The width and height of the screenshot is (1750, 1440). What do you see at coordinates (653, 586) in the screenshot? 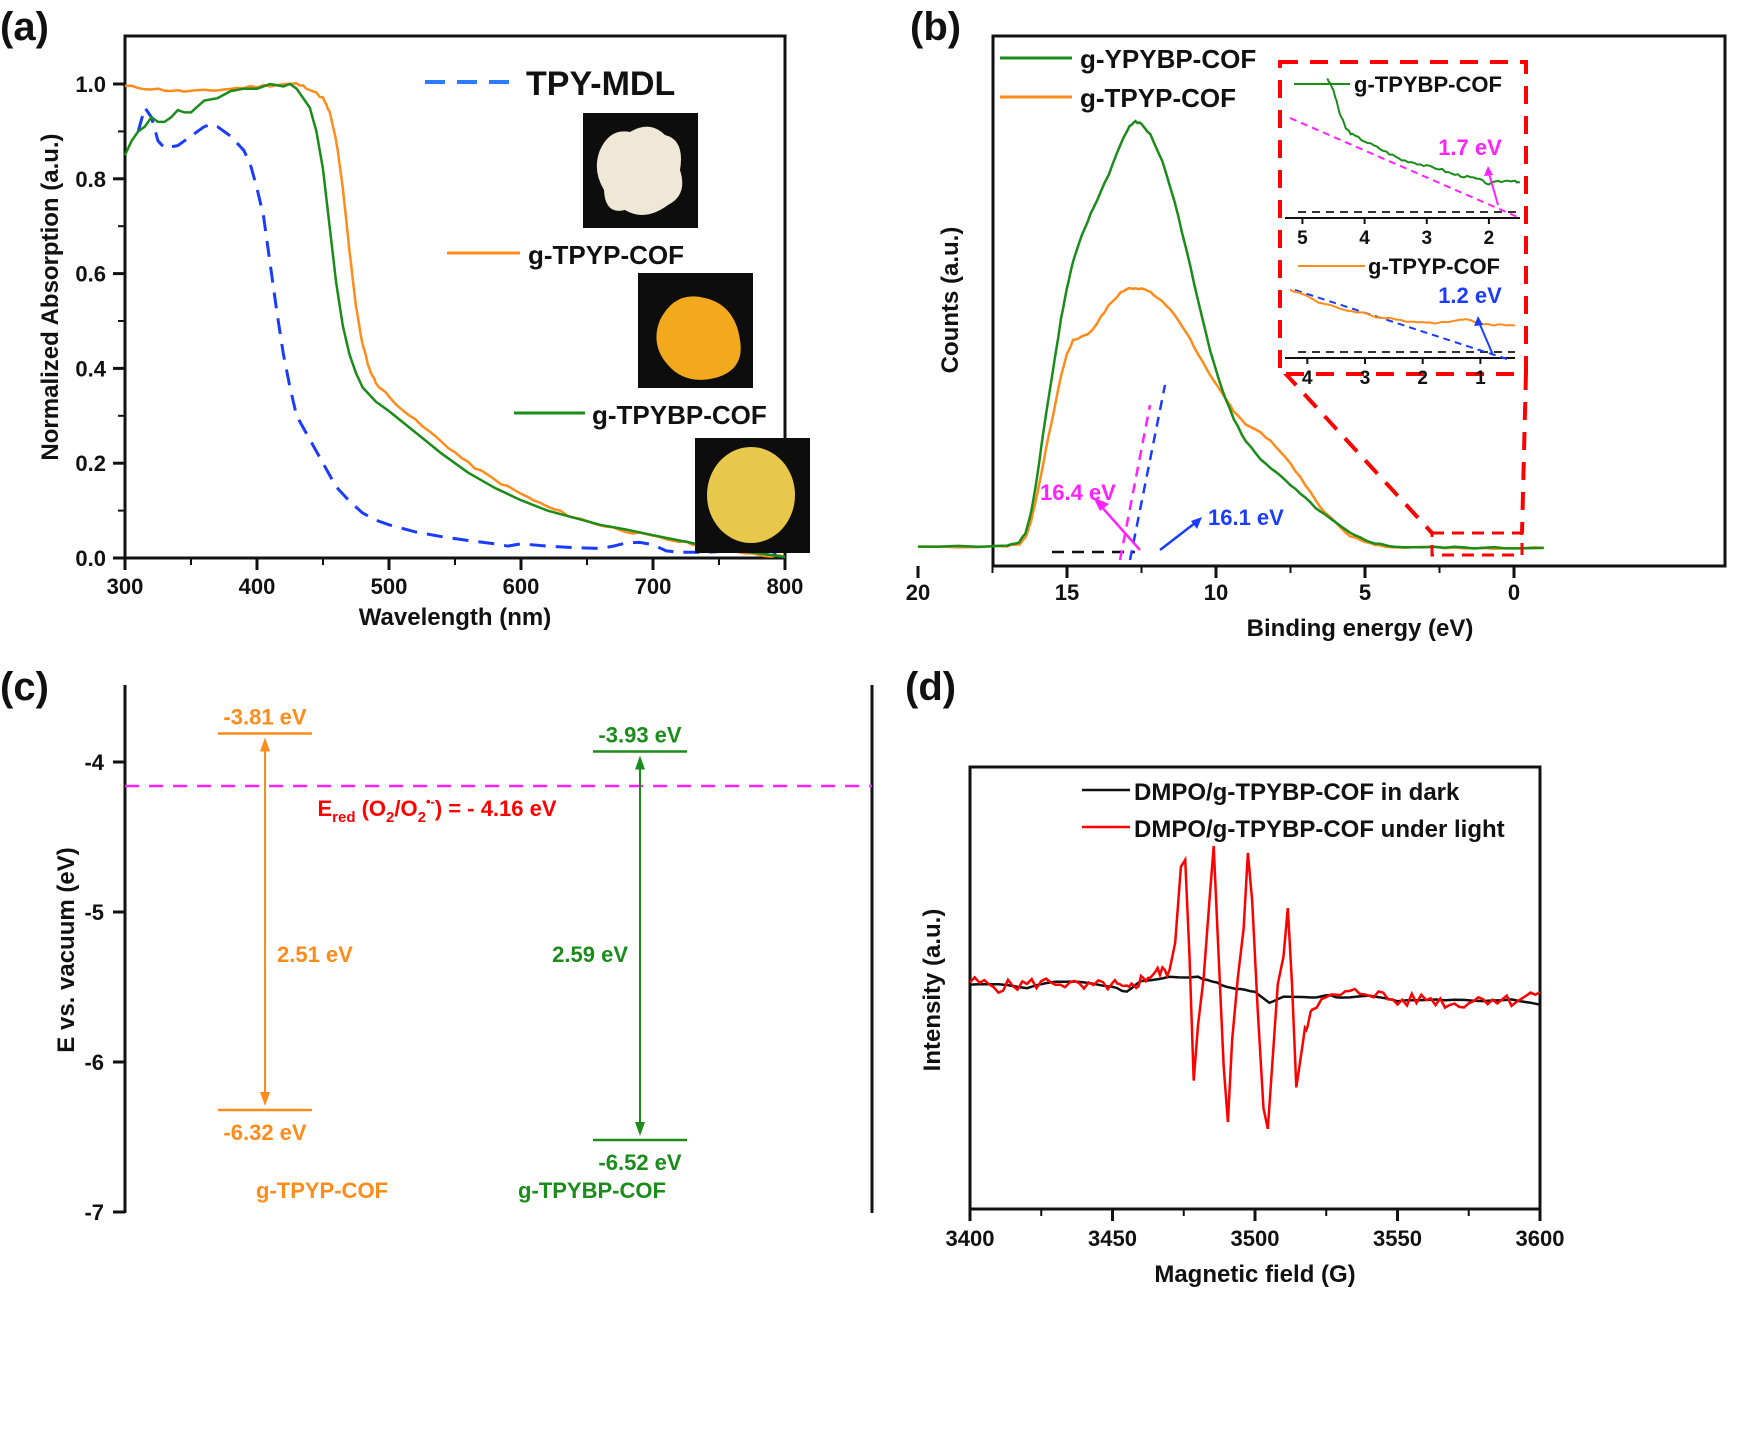
I see `x-tick-label-a: 700` at bounding box center [653, 586].